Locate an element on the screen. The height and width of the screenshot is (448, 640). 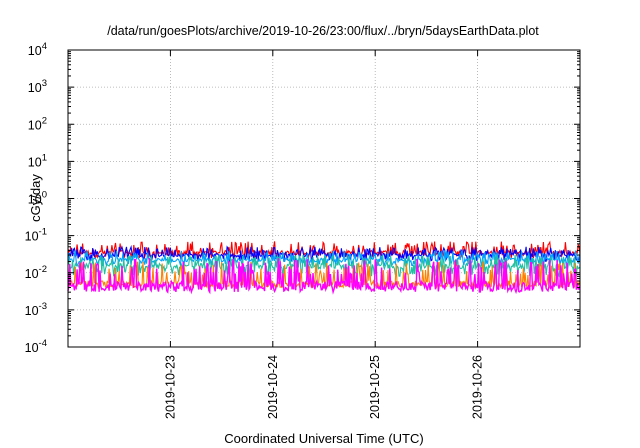
y-tick-label: 10³ is located at coordinates (37, 86).